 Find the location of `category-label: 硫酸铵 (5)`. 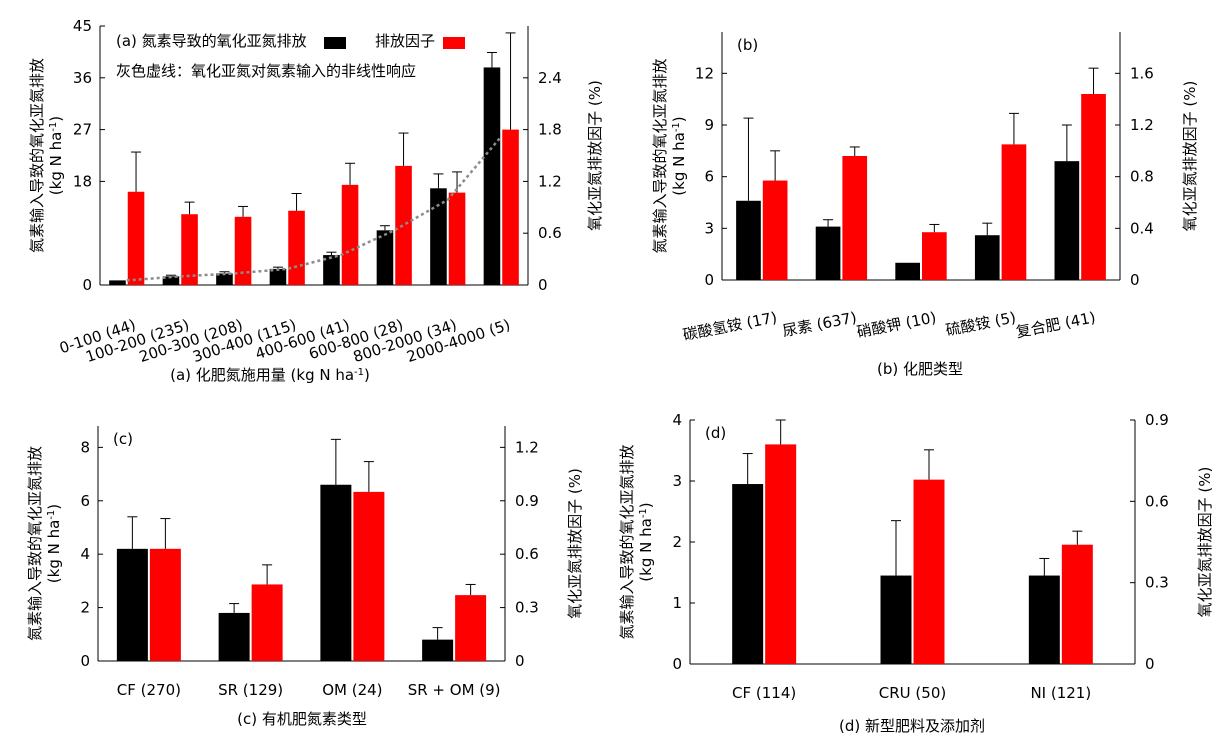

category-label: 硫酸铵 (5) is located at coordinates (980, 323).